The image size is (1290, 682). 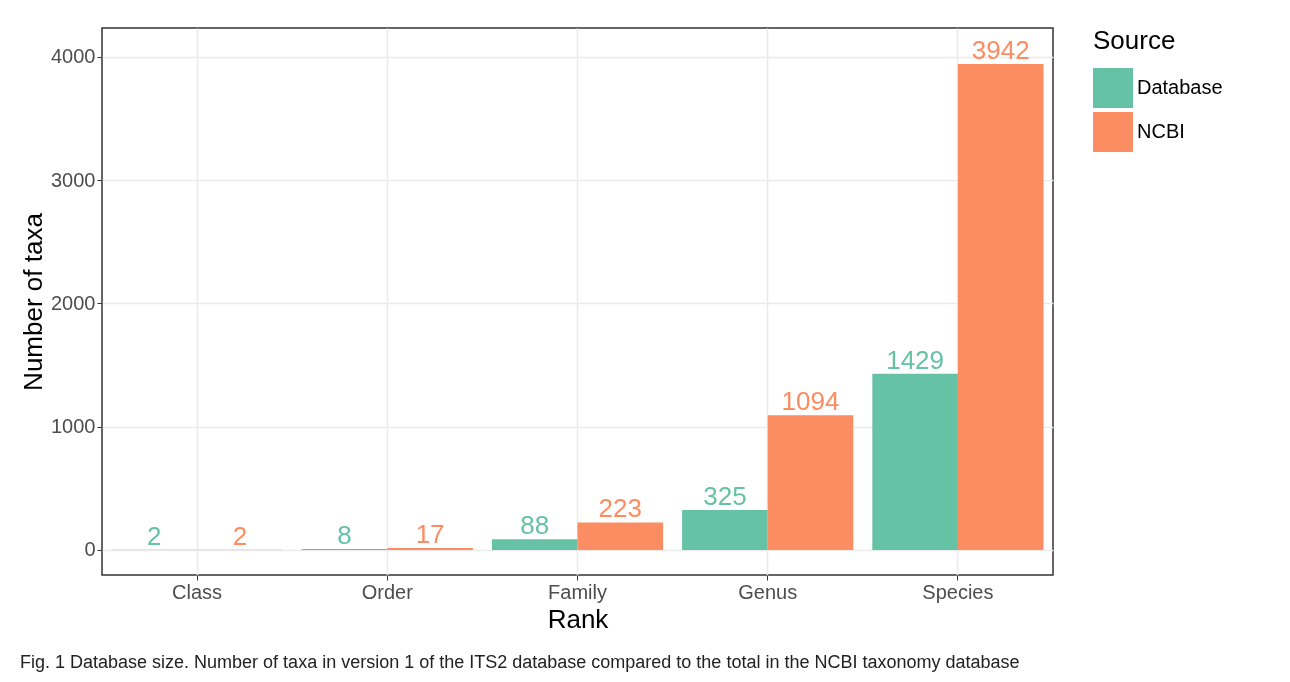 What do you see at coordinates (1134, 40) in the screenshot?
I see `legend-title: Source` at bounding box center [1134, 40].